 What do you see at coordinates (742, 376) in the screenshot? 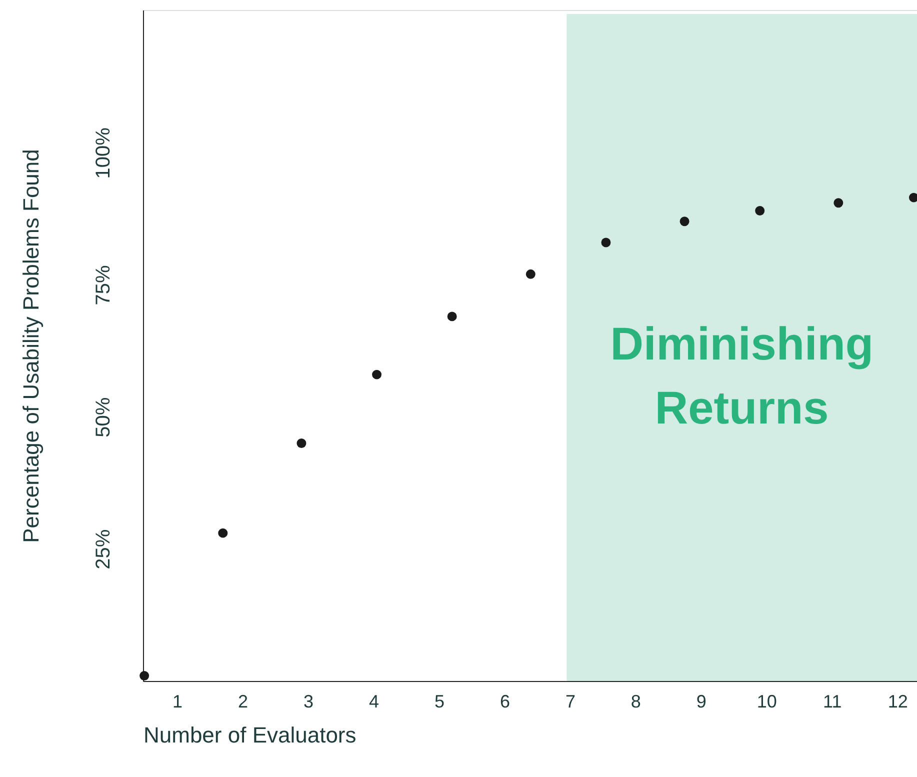
I see `band-label: Diminishing Returns` at bounding box center [742, 376].